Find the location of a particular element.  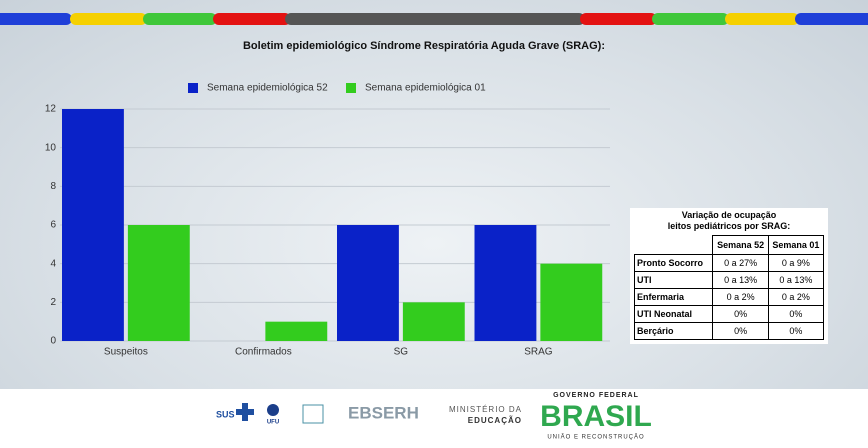

y-tick-label: 6 is located at coordinates (53, 225).